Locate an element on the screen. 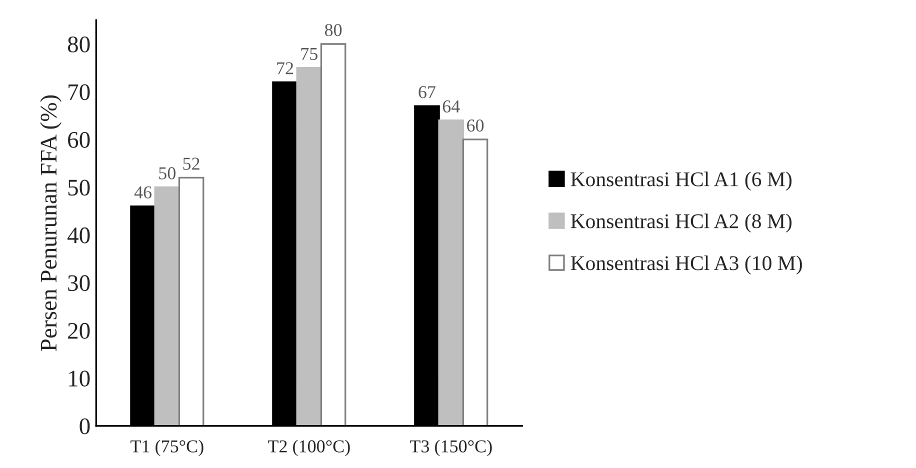  data-label: 64 is located at coordinates (451, 106).